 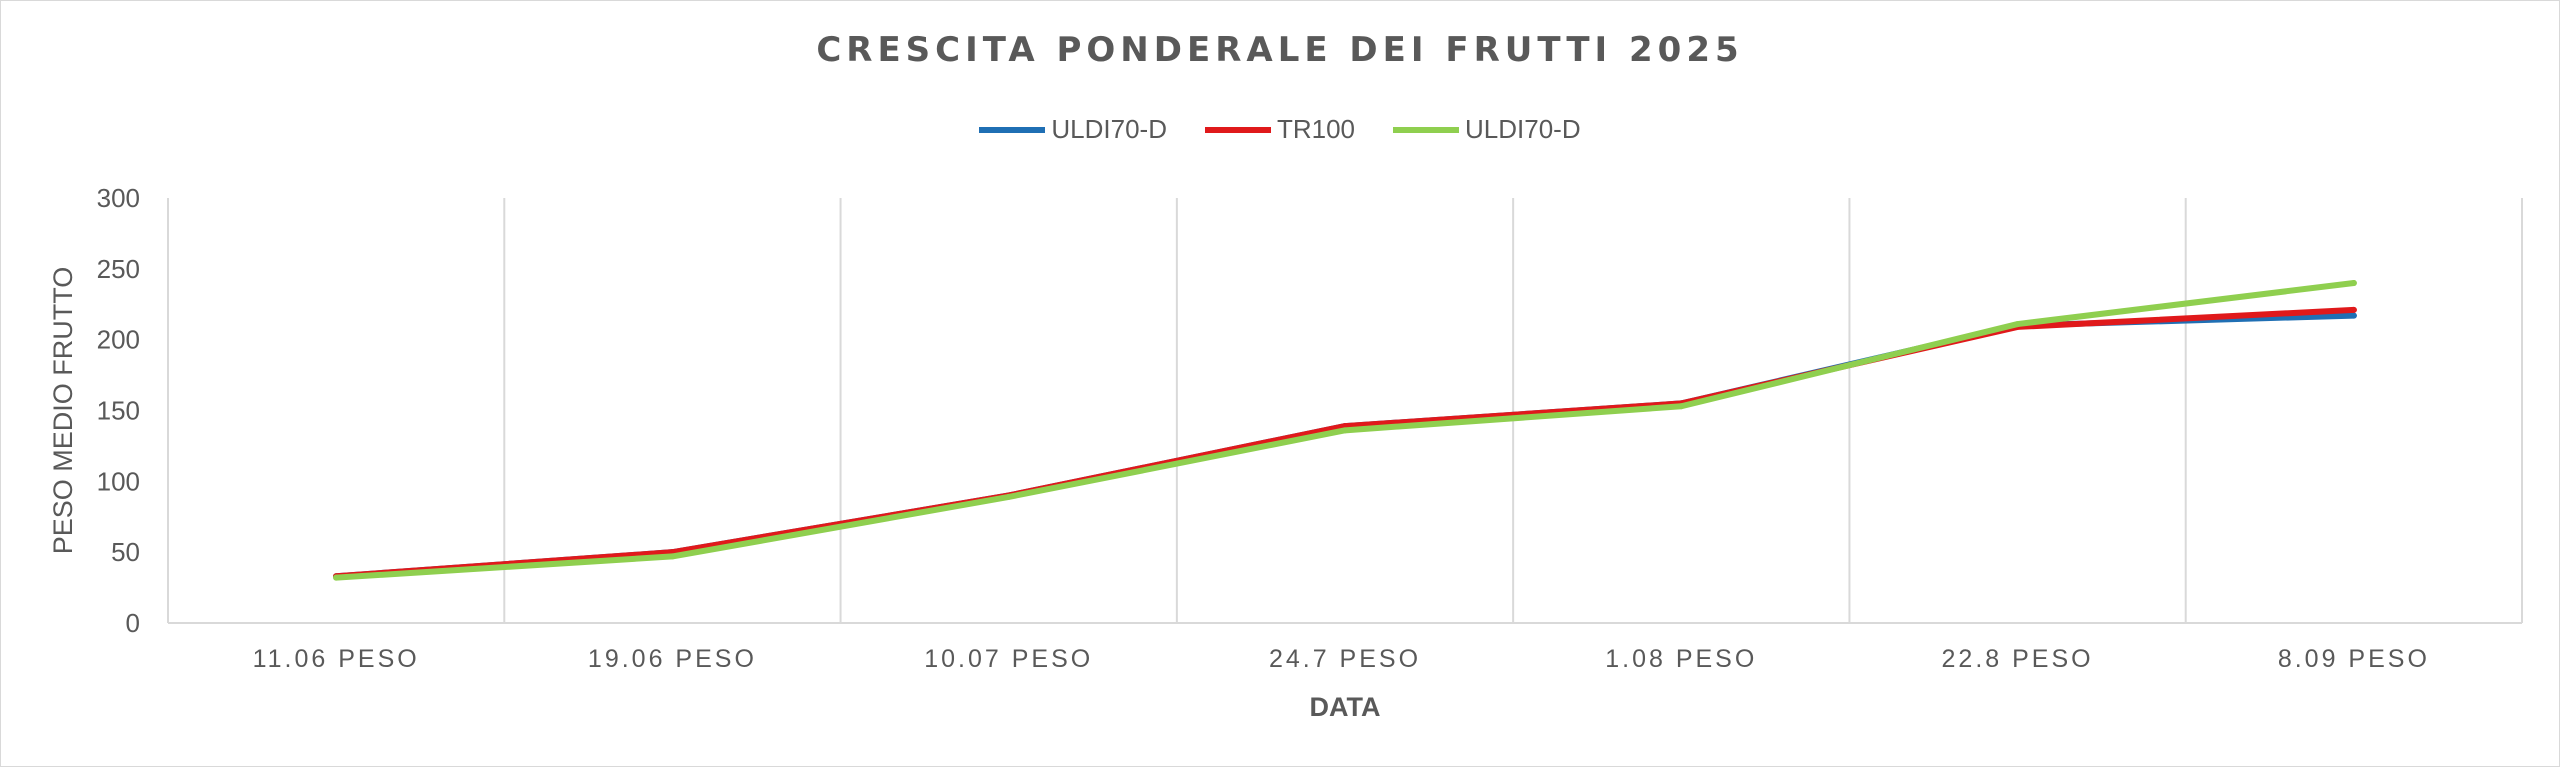 I want to click on y-tick-label: 50, so click(x=125, y=552).